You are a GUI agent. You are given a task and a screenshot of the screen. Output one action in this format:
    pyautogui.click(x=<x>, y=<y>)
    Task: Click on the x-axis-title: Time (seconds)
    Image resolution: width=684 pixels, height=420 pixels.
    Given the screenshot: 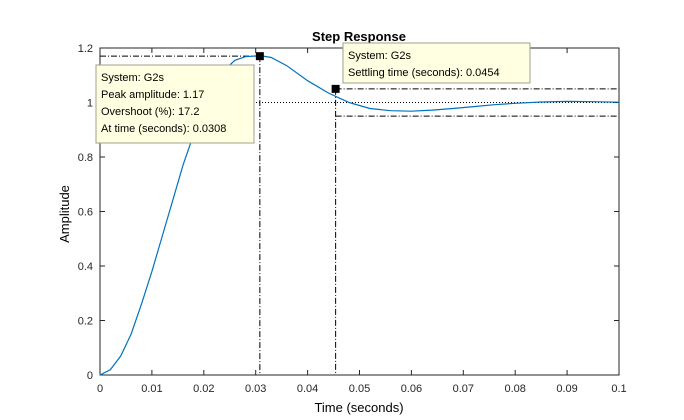 What is the action you would take?
    pyautogui.click(x=358, y=407)
    